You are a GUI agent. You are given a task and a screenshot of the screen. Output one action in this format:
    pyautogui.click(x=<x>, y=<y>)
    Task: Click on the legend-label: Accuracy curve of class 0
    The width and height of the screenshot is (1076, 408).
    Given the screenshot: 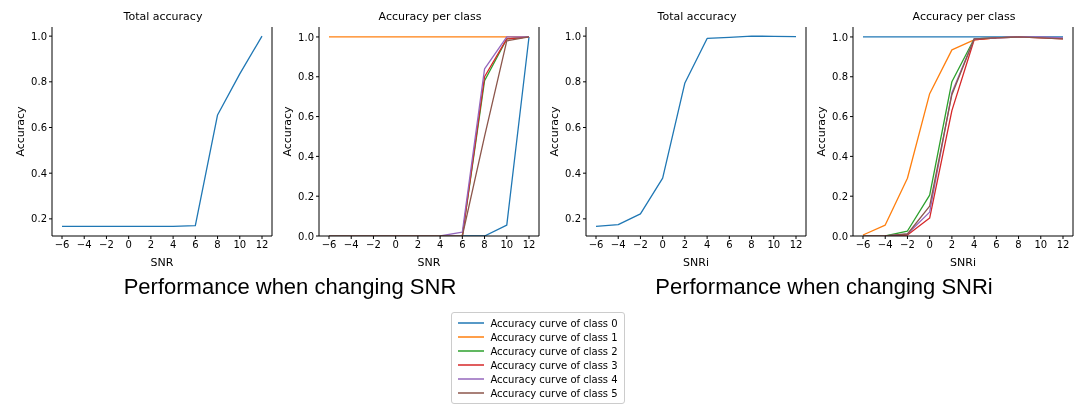 What is the action you would take?
    pyautogui.click(x=554, y=323)
    